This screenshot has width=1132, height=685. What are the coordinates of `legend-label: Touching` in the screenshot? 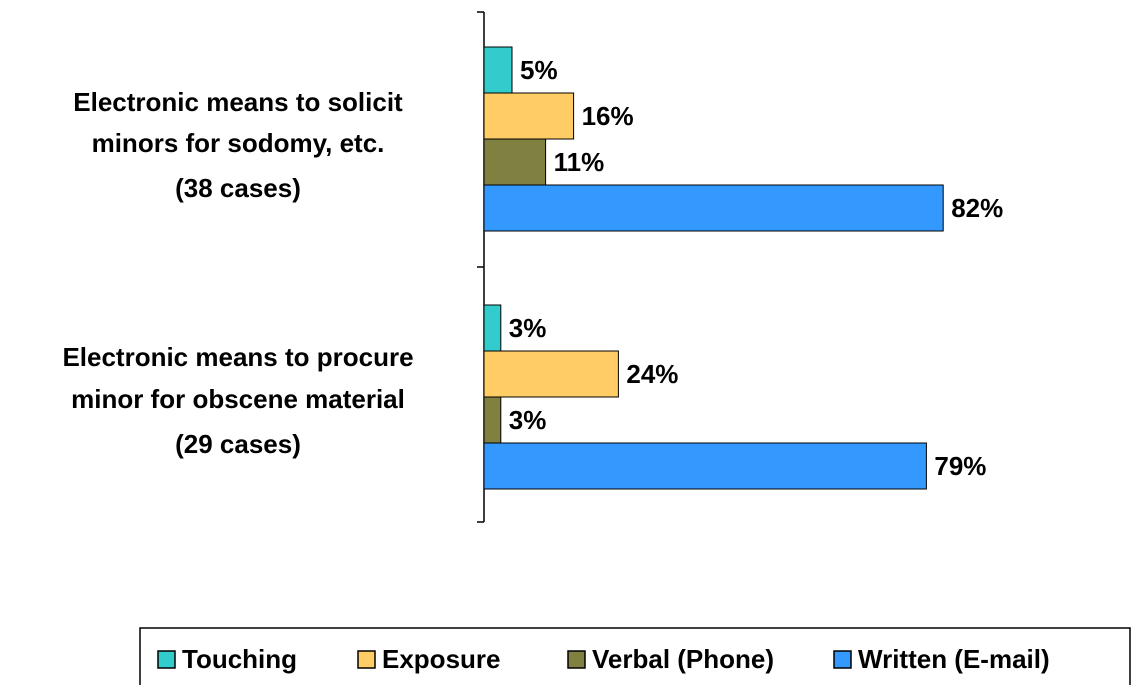 It's located at (239, 659).